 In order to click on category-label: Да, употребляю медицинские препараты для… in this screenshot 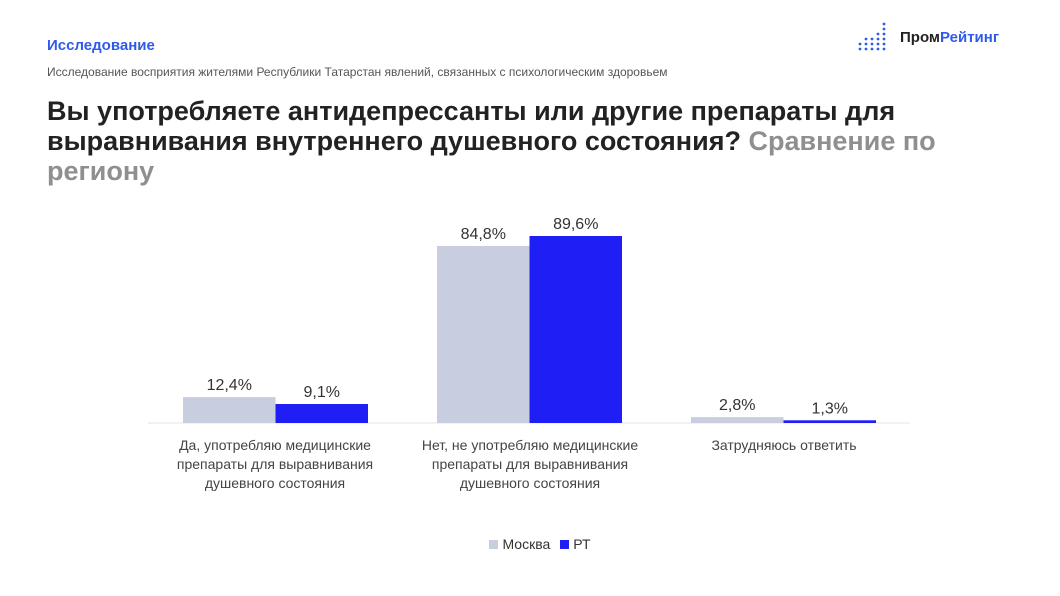, I will do `click(275, 464)`.